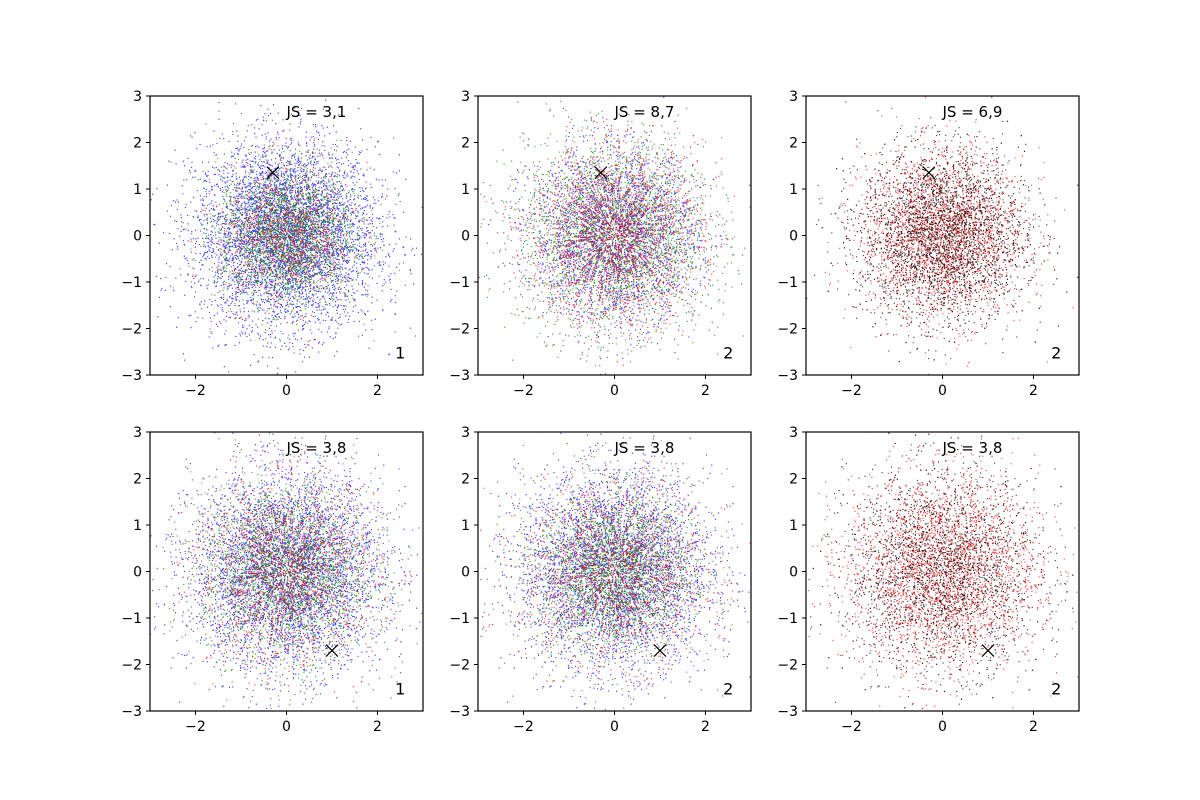  I want to click on scatter-panel-3: −2 0 2 −3 −2 −1 0 1 2 3 JS = 6,9 2, so click(928, 244).